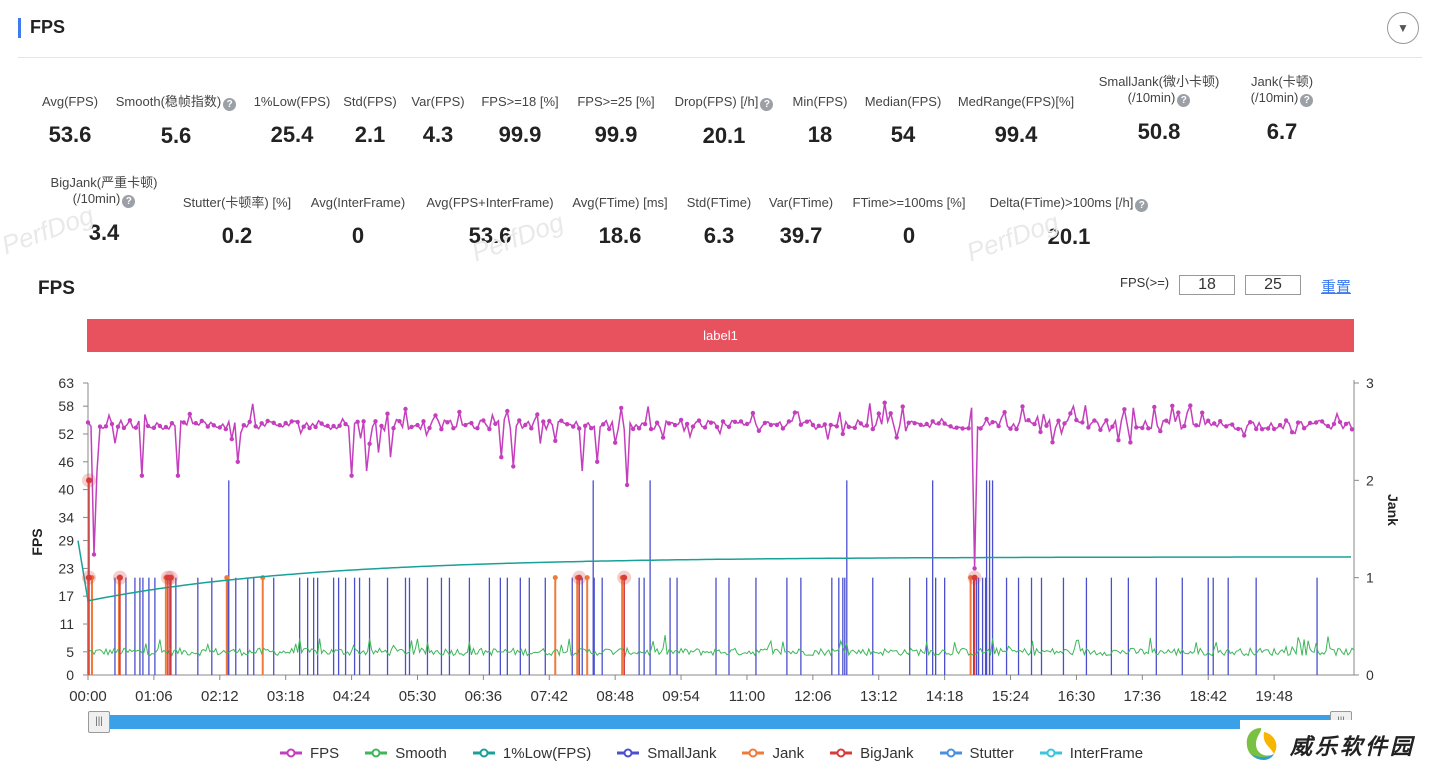 This screenshot has height=770, width=1440. Describe the element at coordinates (909, 222) in the screenshot. I see `stat-ftime-100ms: FTime>=100ms [%] 0` at that location.